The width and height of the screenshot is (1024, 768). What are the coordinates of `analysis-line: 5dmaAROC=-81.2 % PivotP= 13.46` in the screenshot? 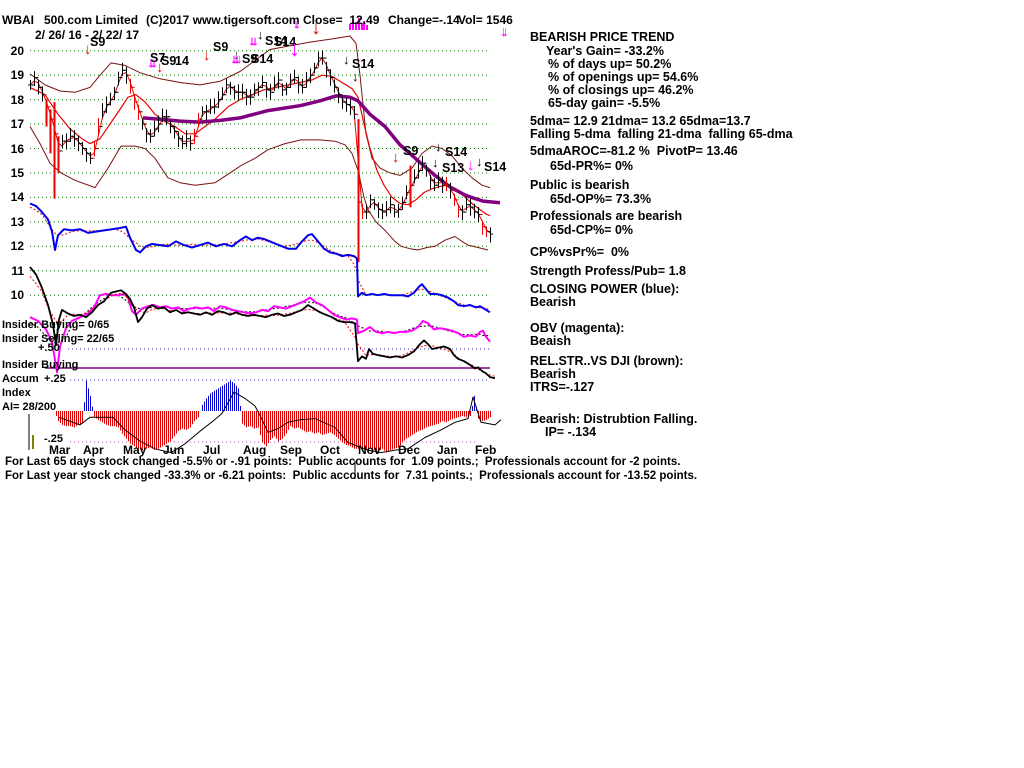 It's located at (634, 151).